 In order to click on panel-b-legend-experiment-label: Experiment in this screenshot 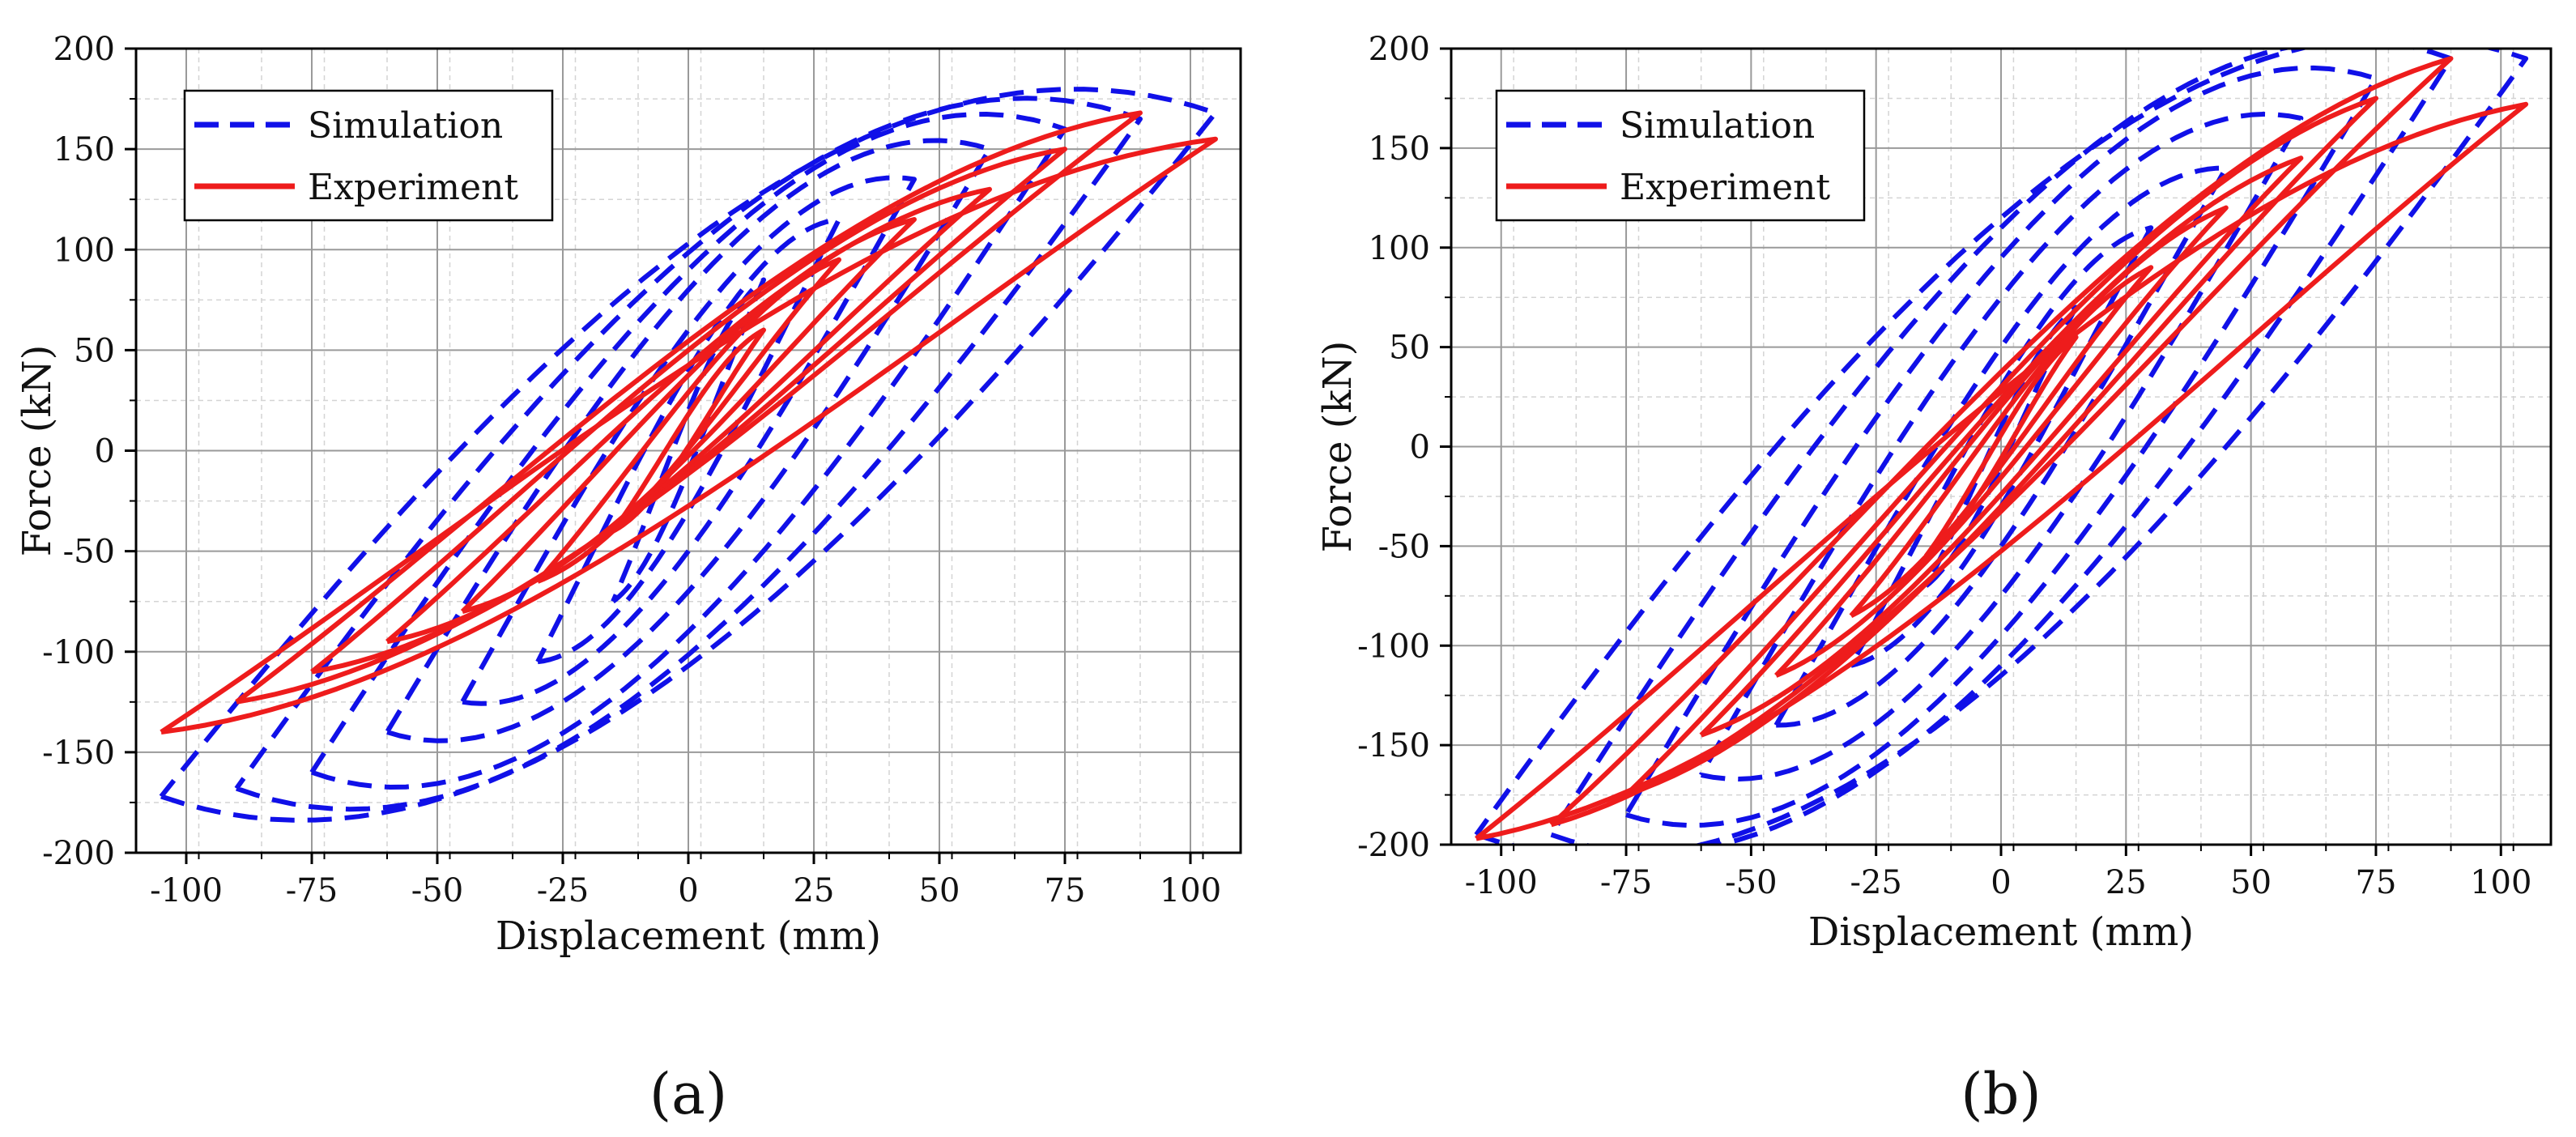, I will do `click(1725, 187)`.